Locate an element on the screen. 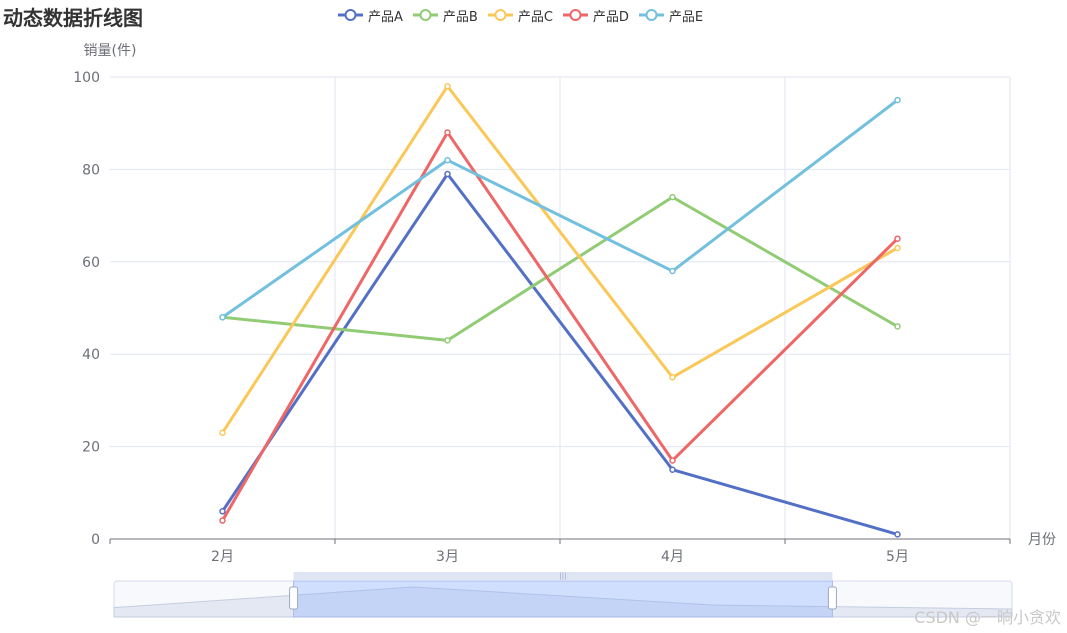 The height and width of the screenshot is (633, 1067). x-tick-label: 4月 is located at coordinates (672, 557).